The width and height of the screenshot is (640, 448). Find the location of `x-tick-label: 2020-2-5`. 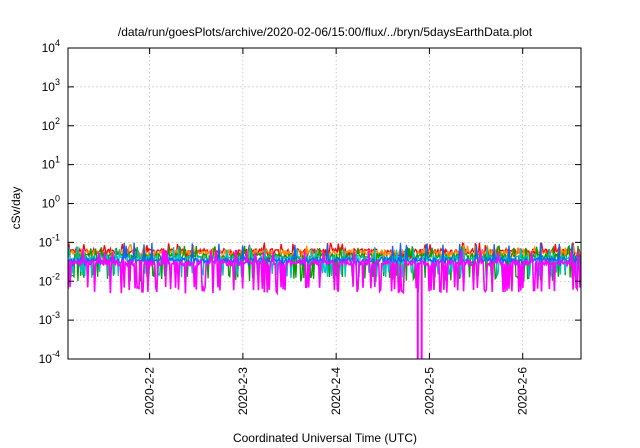

x-tick-label: 2020-2-5 is located at coordinates (429, 391).